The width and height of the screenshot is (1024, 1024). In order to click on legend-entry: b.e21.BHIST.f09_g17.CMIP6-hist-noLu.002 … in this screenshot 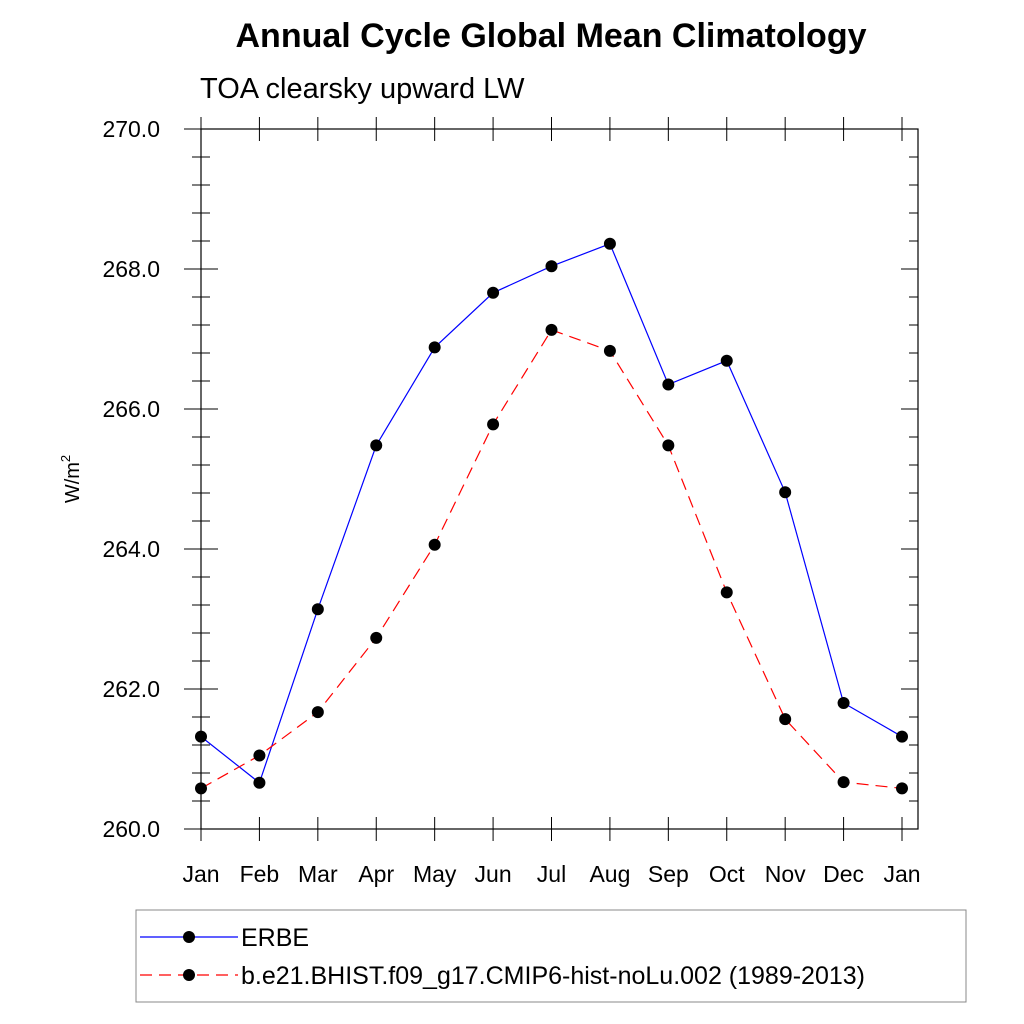, I will do `click(502, 976)`.